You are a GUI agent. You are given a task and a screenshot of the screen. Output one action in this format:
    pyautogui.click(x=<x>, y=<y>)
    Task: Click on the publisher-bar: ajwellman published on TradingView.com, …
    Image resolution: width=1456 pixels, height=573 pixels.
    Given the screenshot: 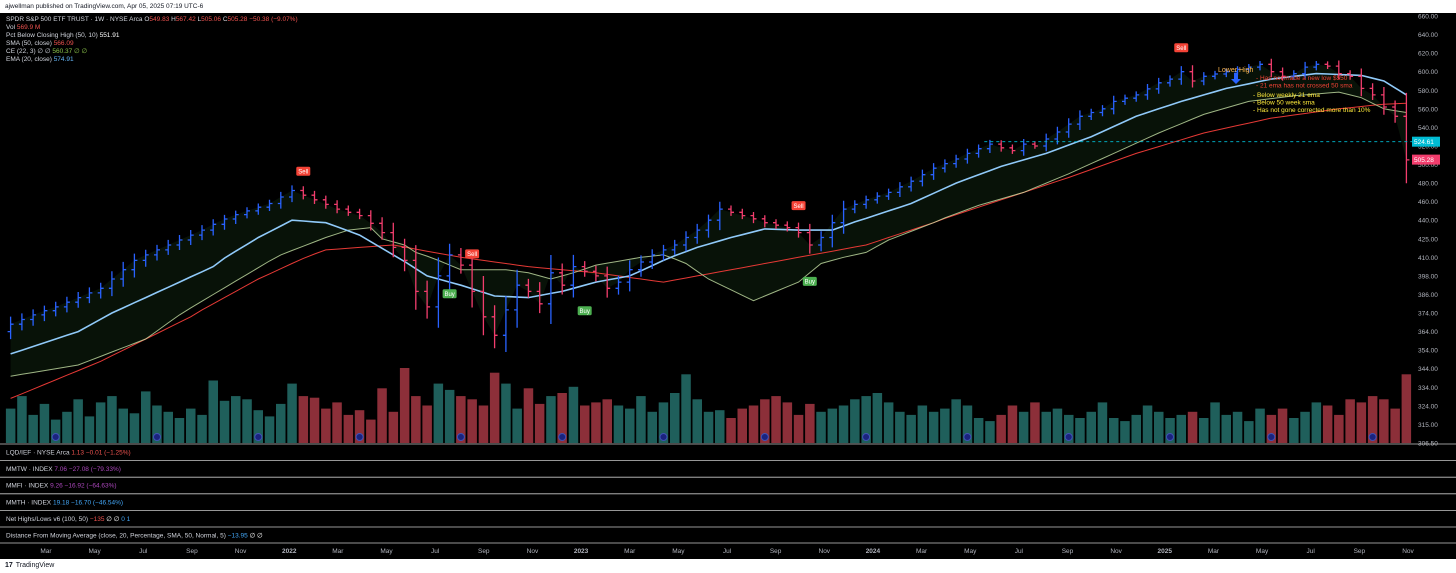 What is the action you would take?
    pyautogui.click(x=728, y=6)
    